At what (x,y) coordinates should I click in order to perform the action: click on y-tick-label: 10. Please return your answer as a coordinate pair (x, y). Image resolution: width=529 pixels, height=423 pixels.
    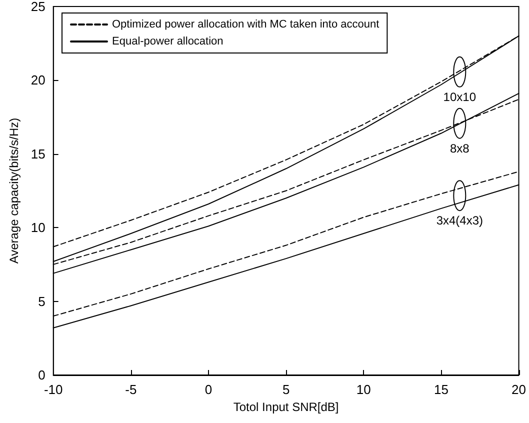
    Looking at the image, I should click on (38, 228).